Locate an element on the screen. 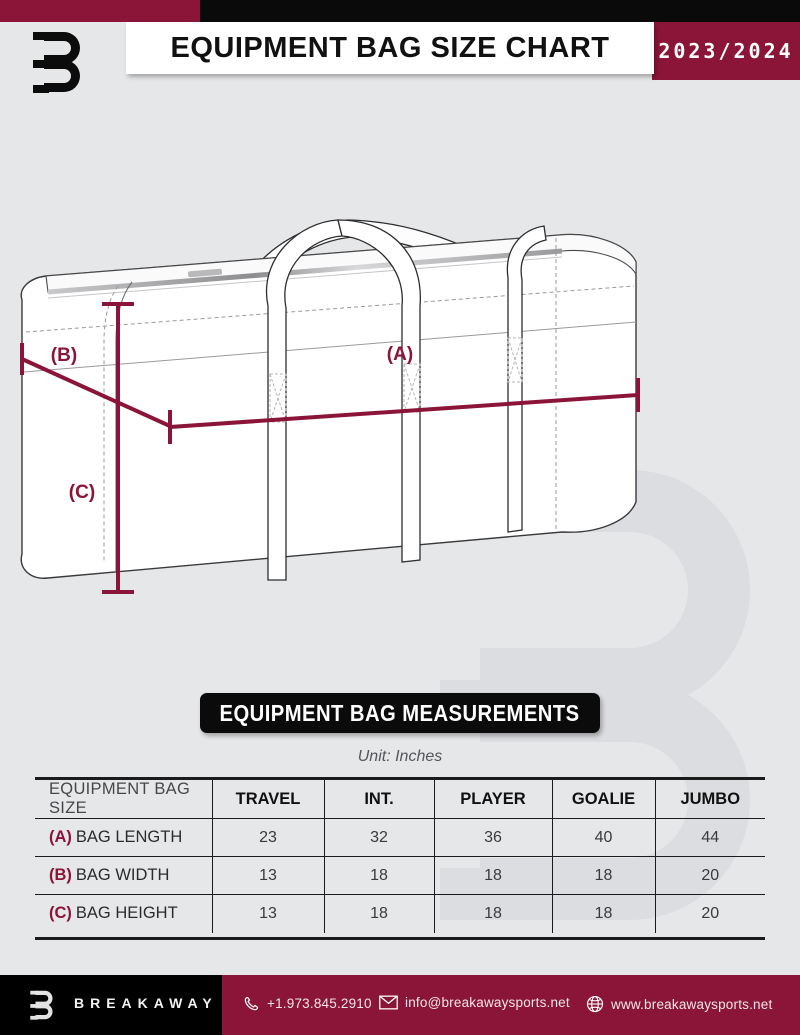 This screenshot has width=800, height=1035. footer-phone: +1.973.845.2910 is located at coordinates (307, 1003).